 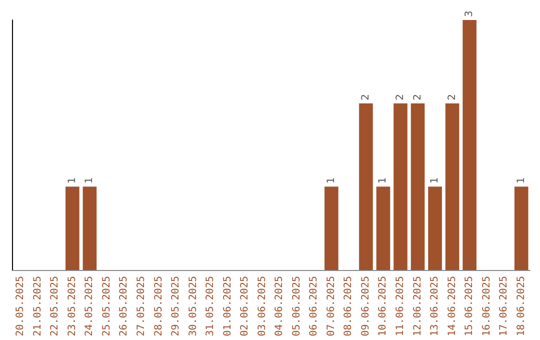 I want to click on x-tick-label: 03.06.2025, so click(x=262, y=306).